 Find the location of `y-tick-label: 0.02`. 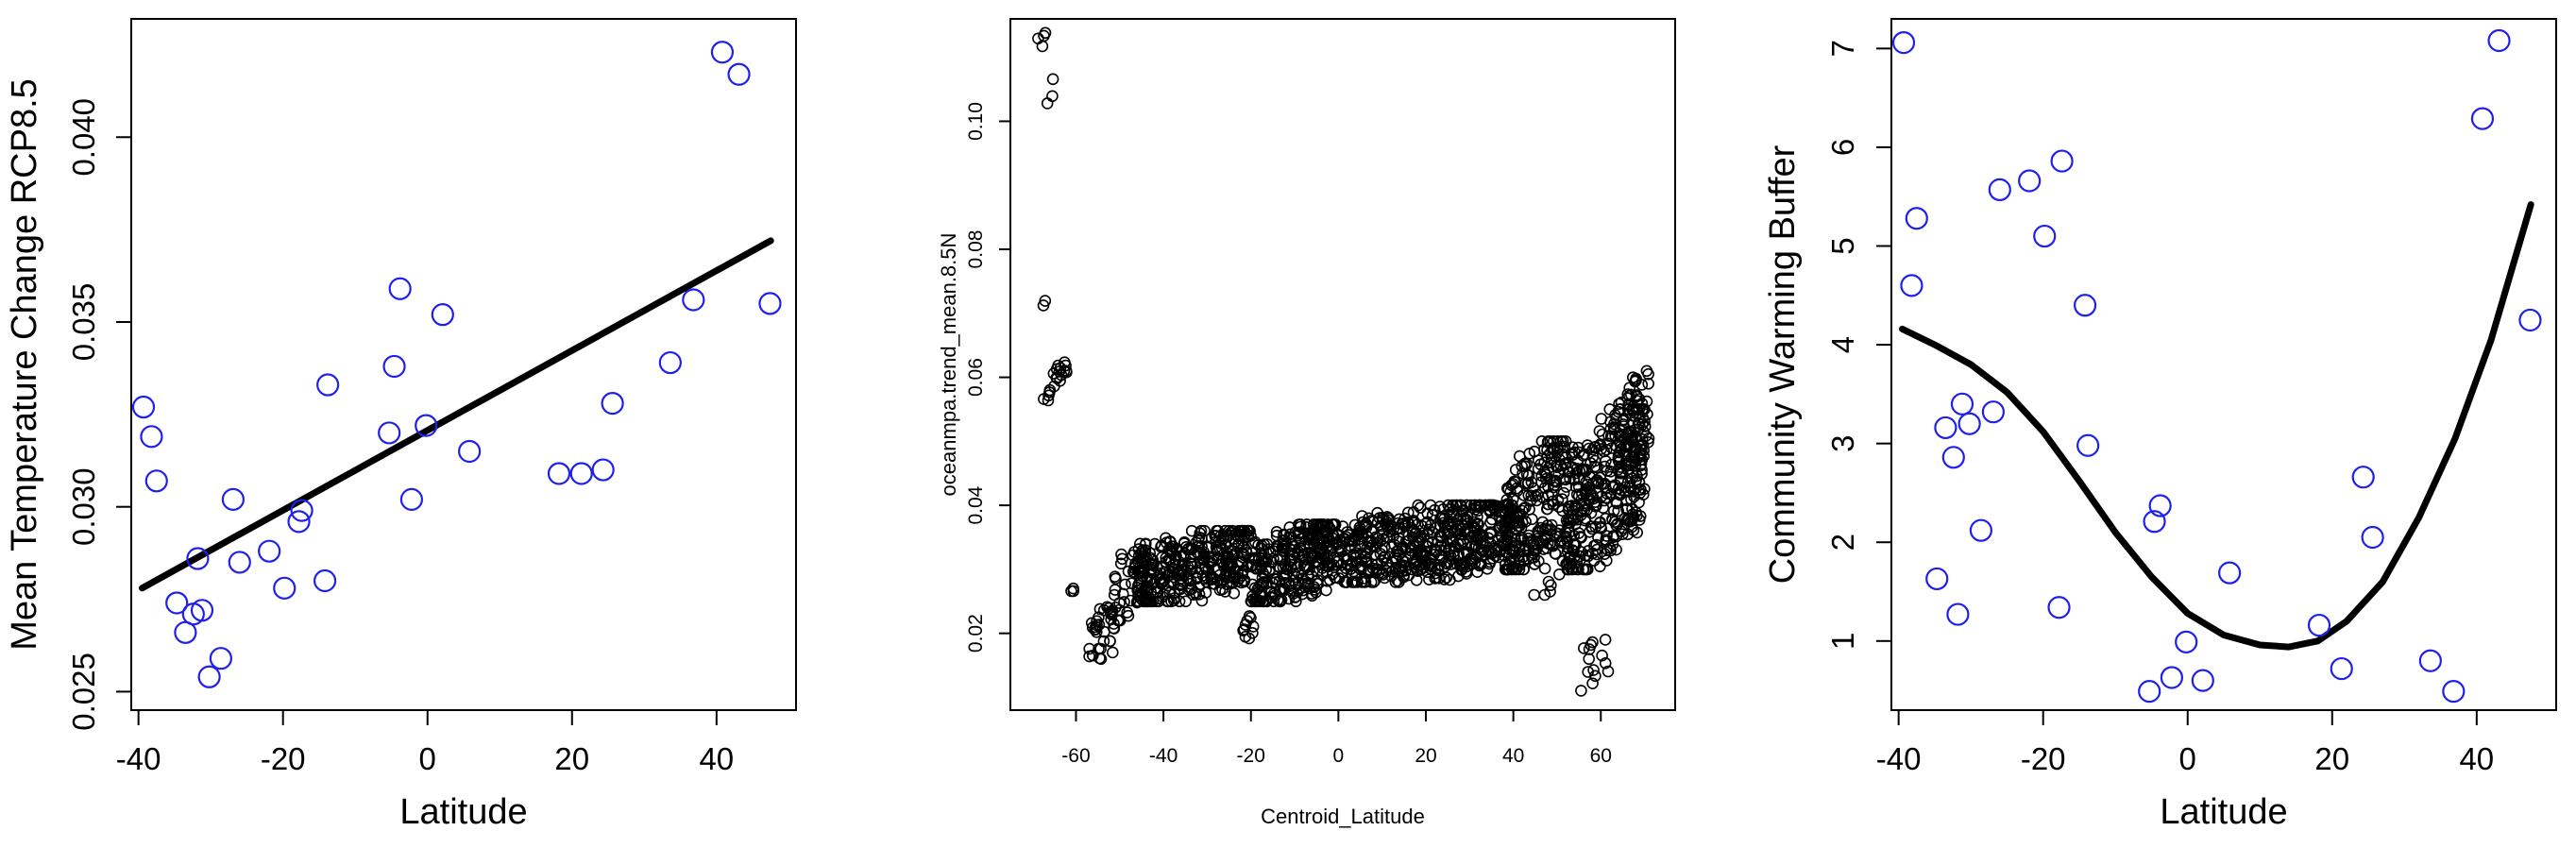

y-tick-label: 0.02 is located at coordinates (976, 633).